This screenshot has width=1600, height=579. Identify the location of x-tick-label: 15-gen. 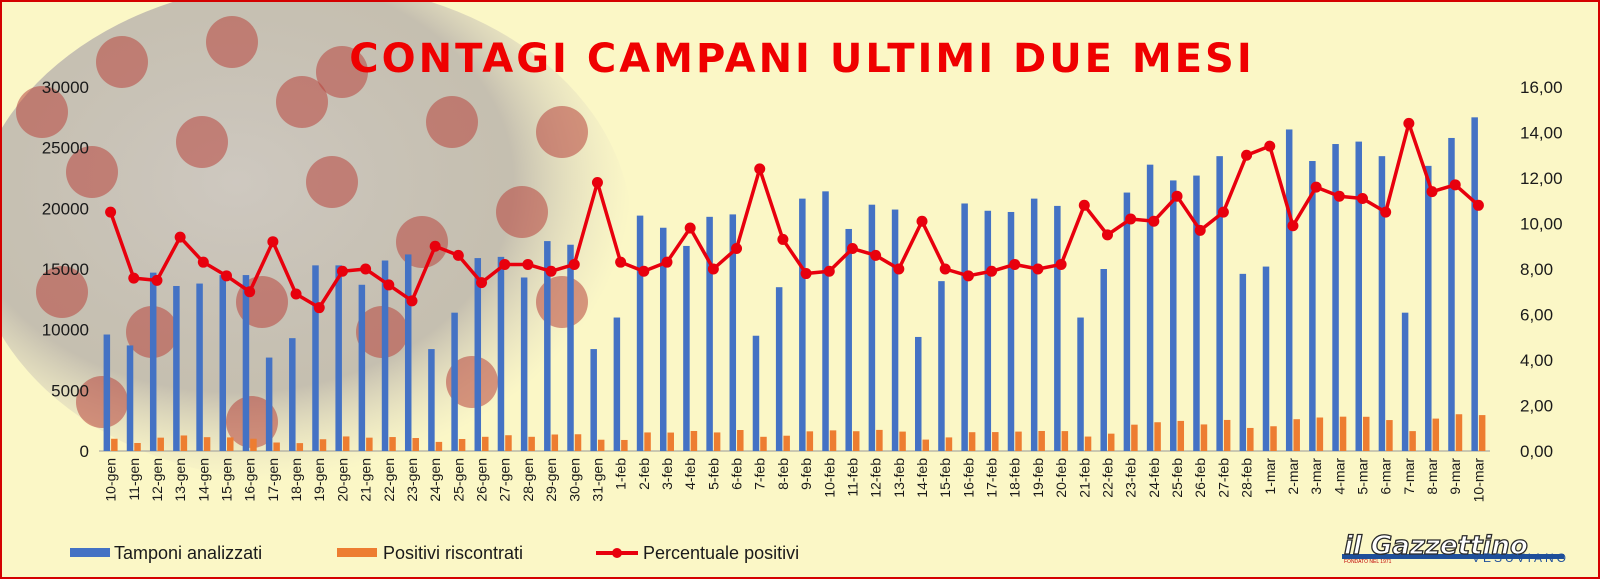
(227, 480).